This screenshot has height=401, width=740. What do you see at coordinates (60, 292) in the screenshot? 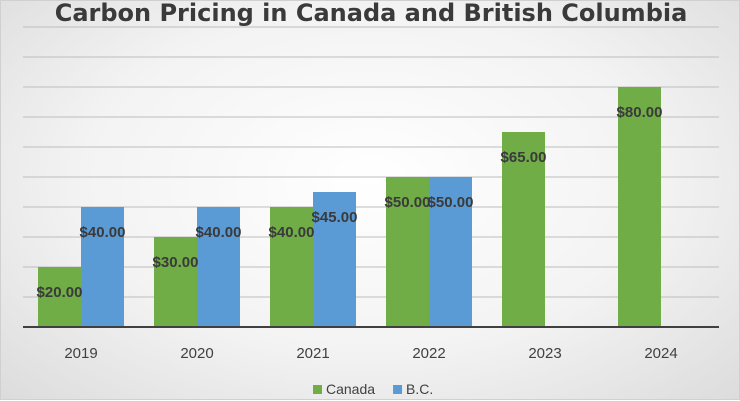
I see `data-label: $20.00` at bounding box center [60, 292].